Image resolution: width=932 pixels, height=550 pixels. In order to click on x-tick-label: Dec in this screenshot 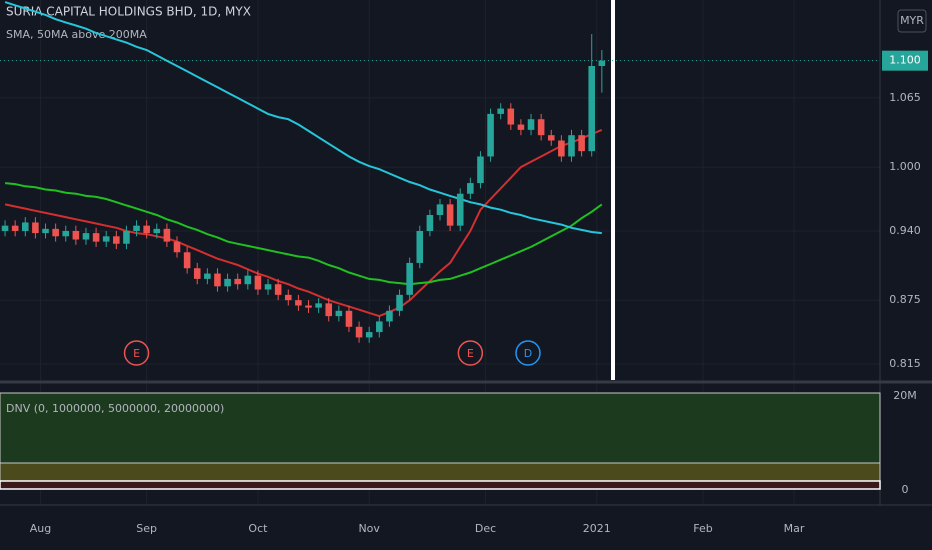, I will do `click(485, 528)`.